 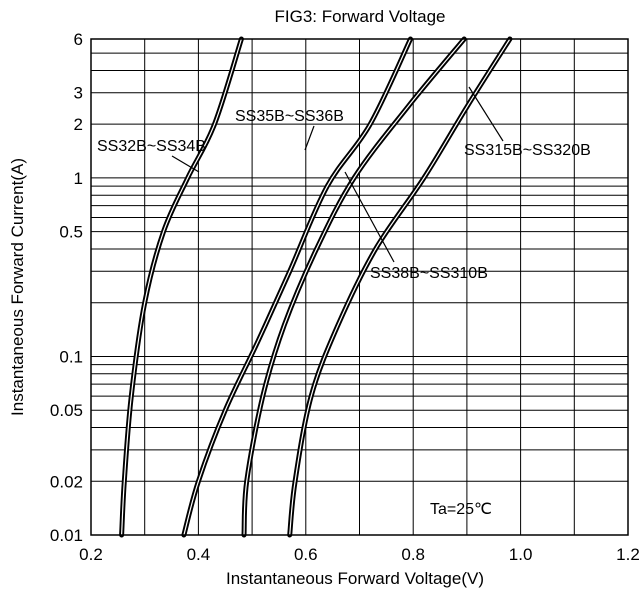 I want to click on series-label: SS38B~SS310B, so click(x=429, y=273).